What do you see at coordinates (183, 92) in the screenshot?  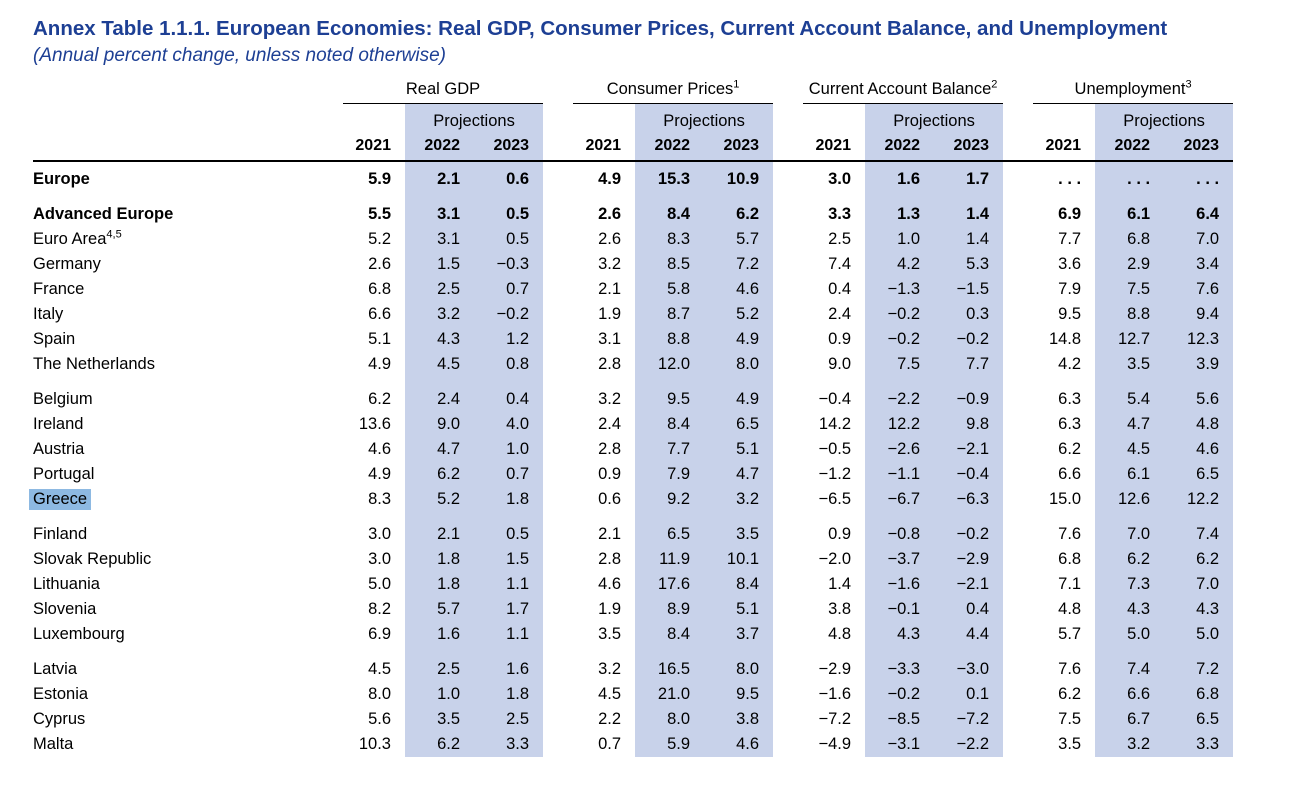 I see `corner-blank` at bounding box center [183, 92].